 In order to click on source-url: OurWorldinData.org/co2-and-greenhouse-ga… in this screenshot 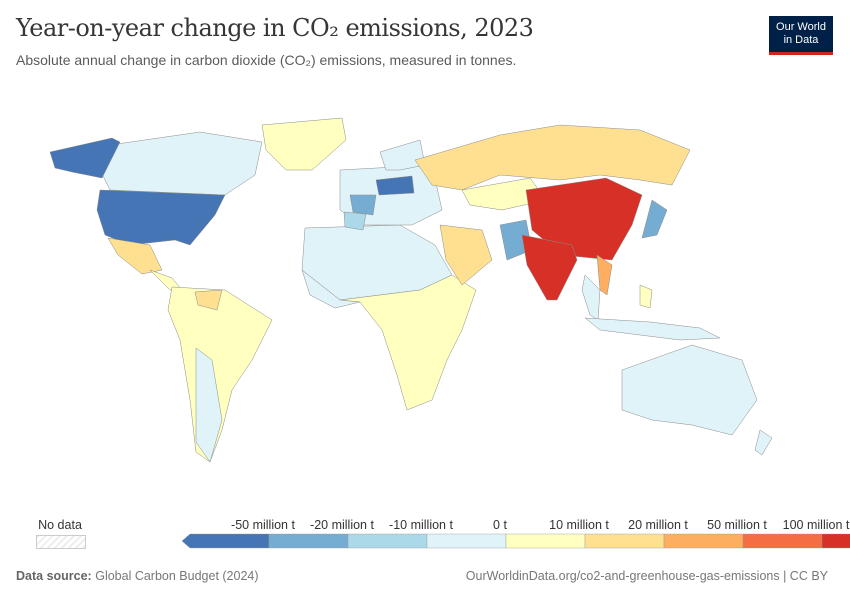, I will do `click(646, 576)`.